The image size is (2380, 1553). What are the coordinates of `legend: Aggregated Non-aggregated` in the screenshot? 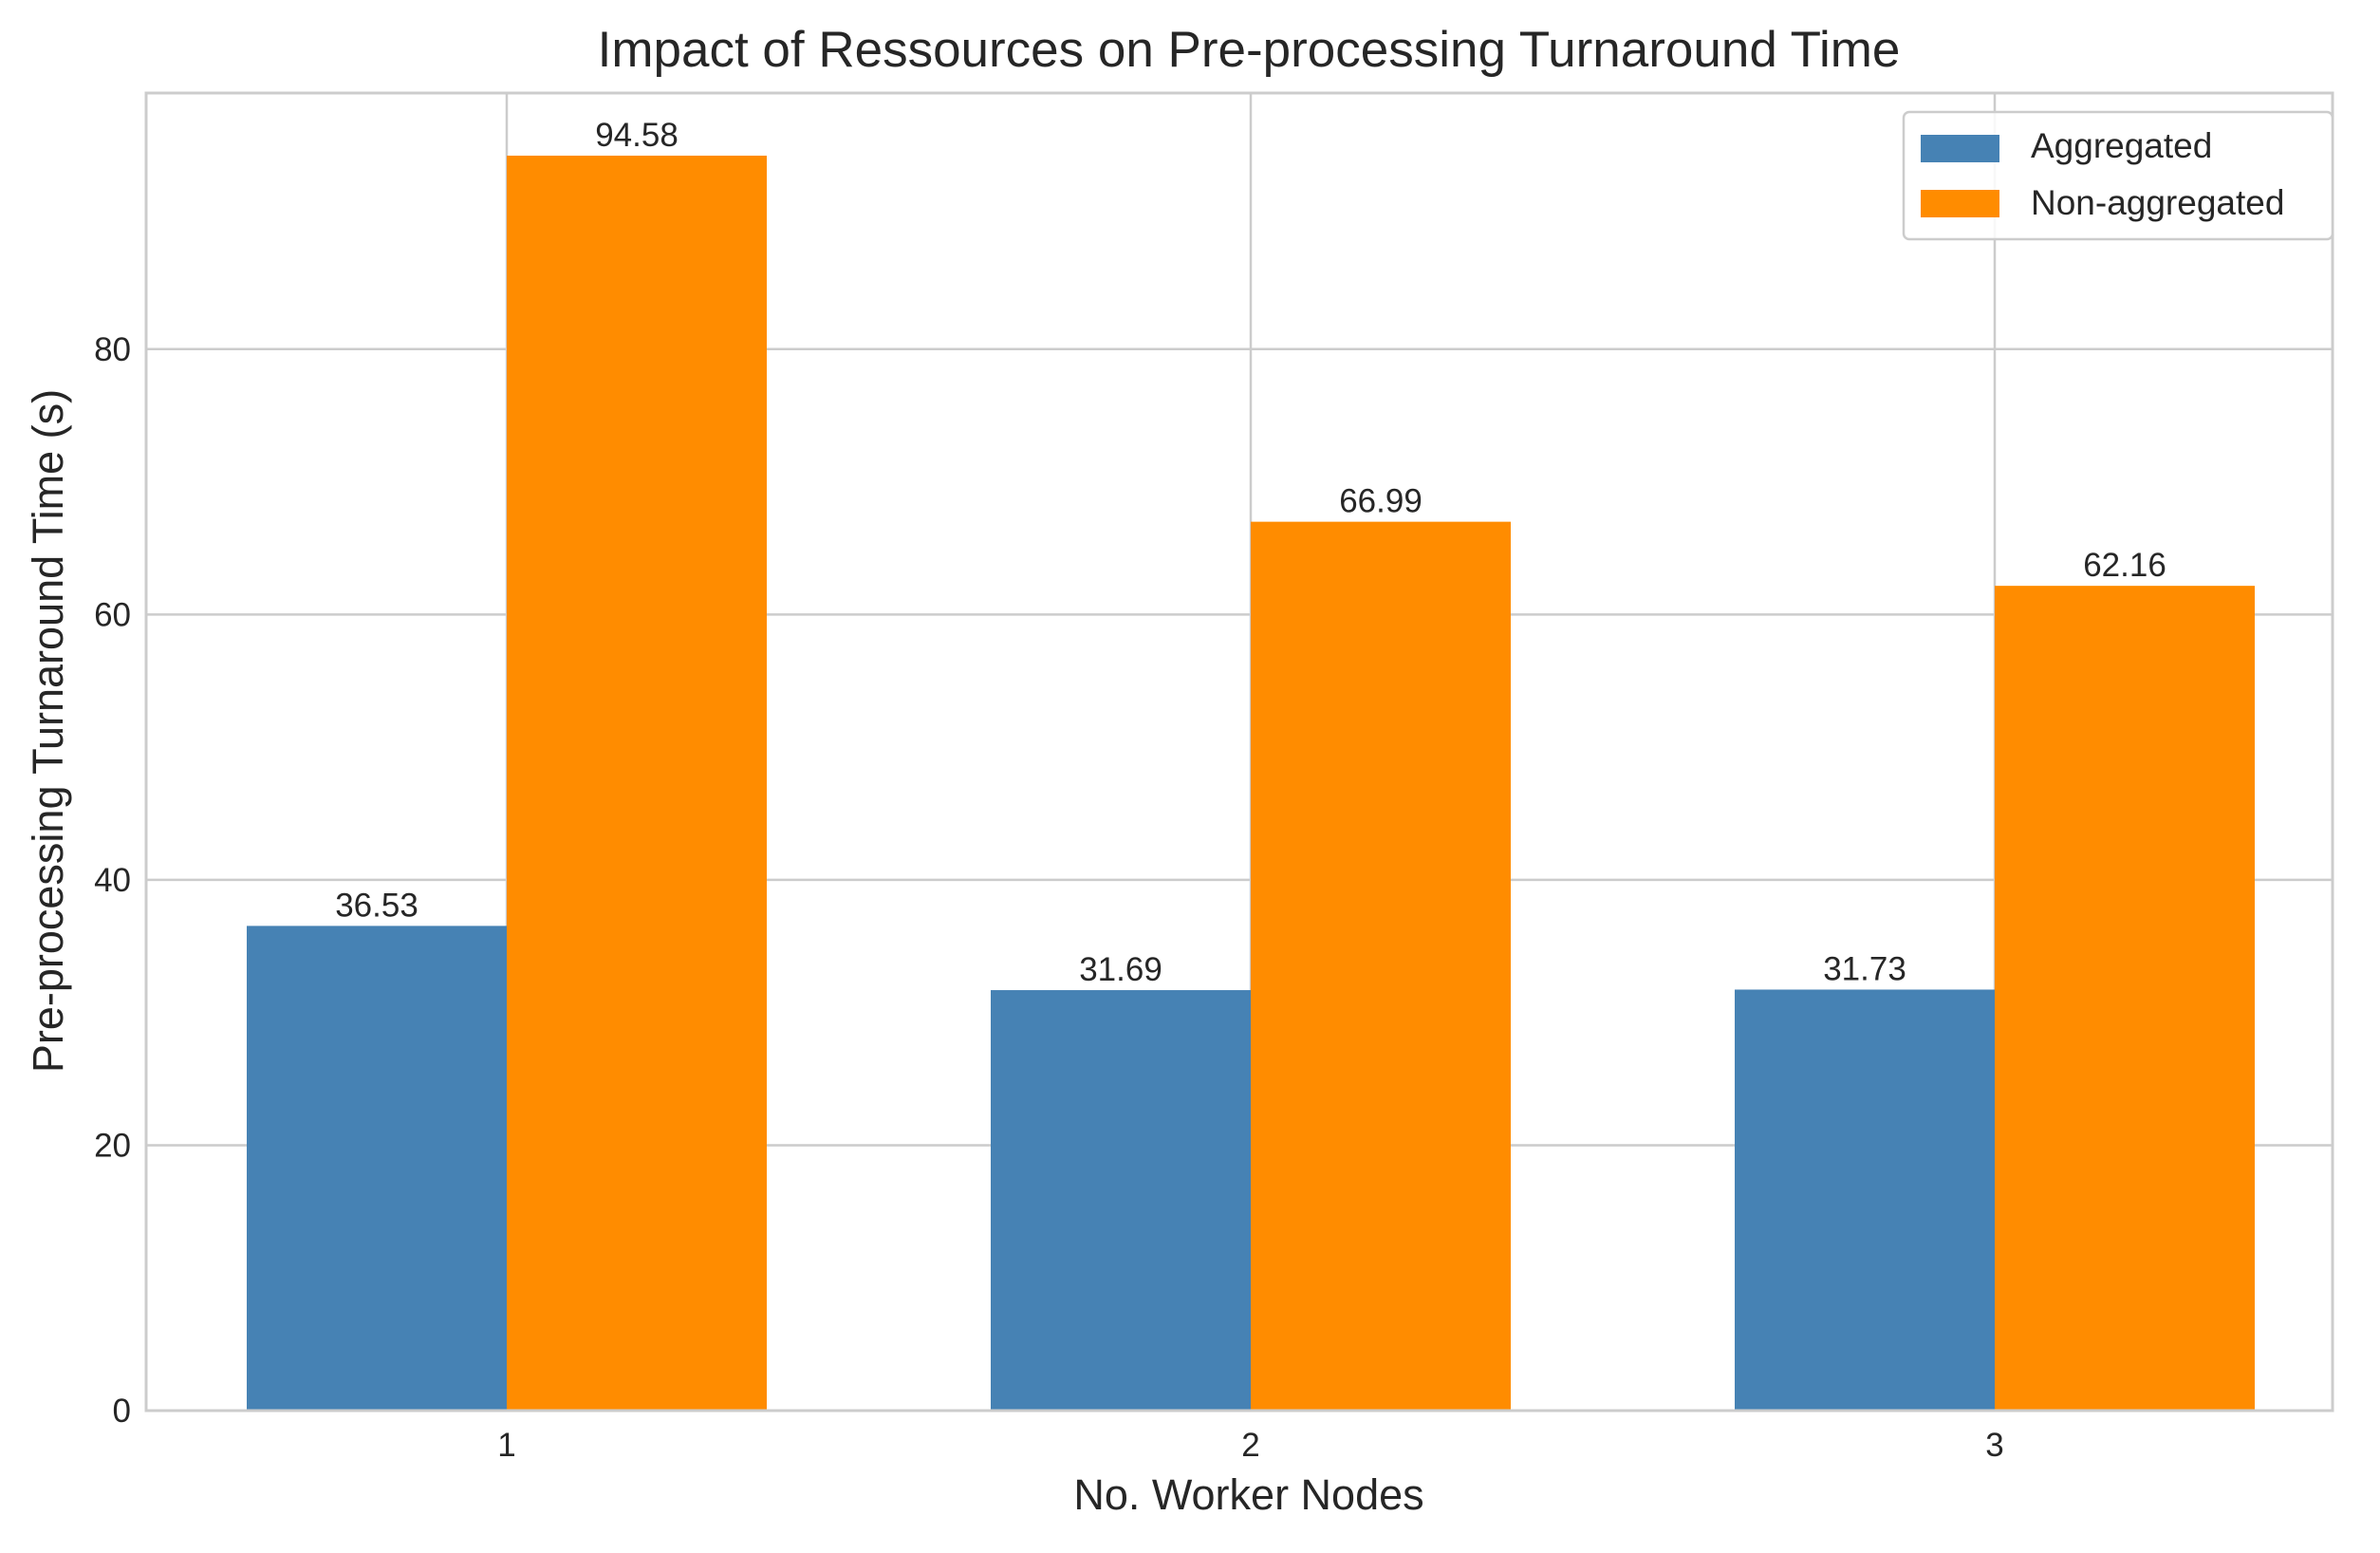 It's located at (2118, 176).